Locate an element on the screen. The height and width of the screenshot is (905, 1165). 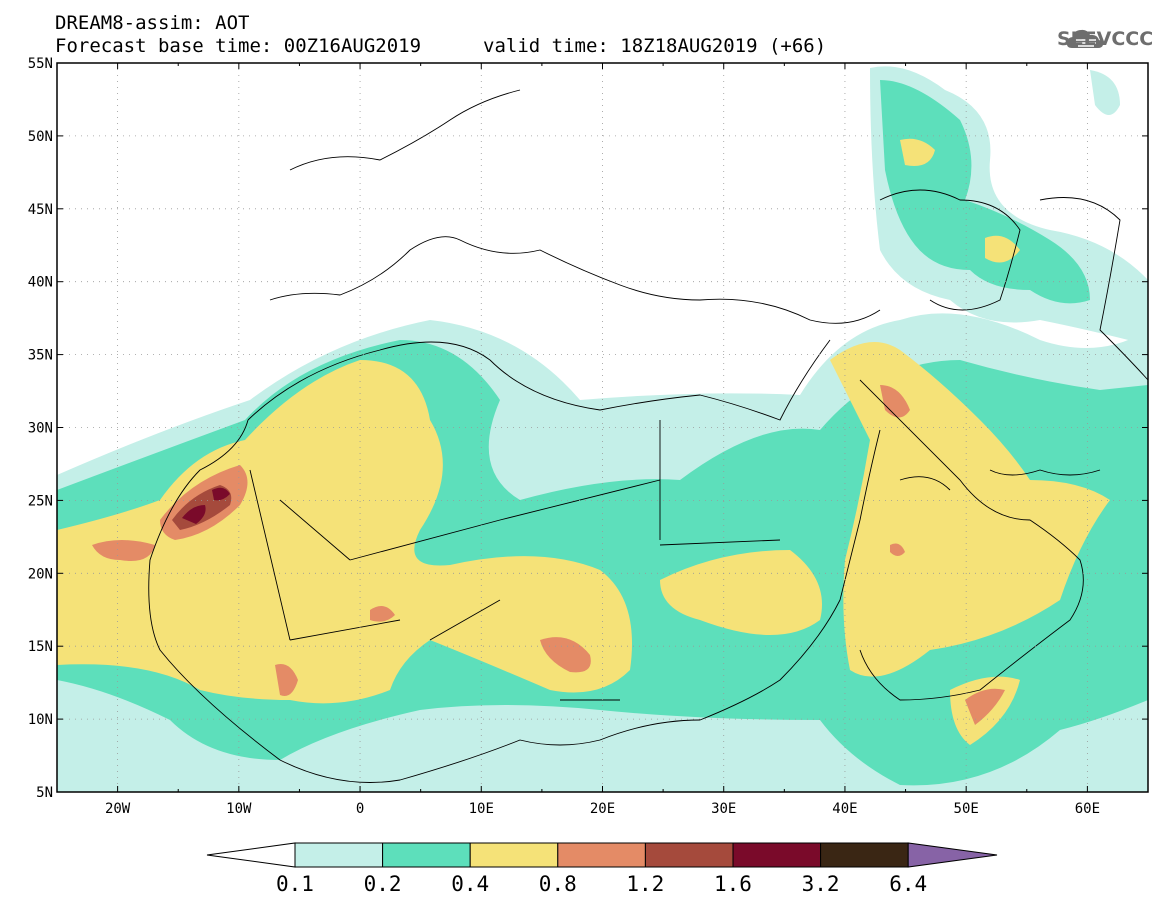
lat-label: 5N is located at coordinates (44, 793).